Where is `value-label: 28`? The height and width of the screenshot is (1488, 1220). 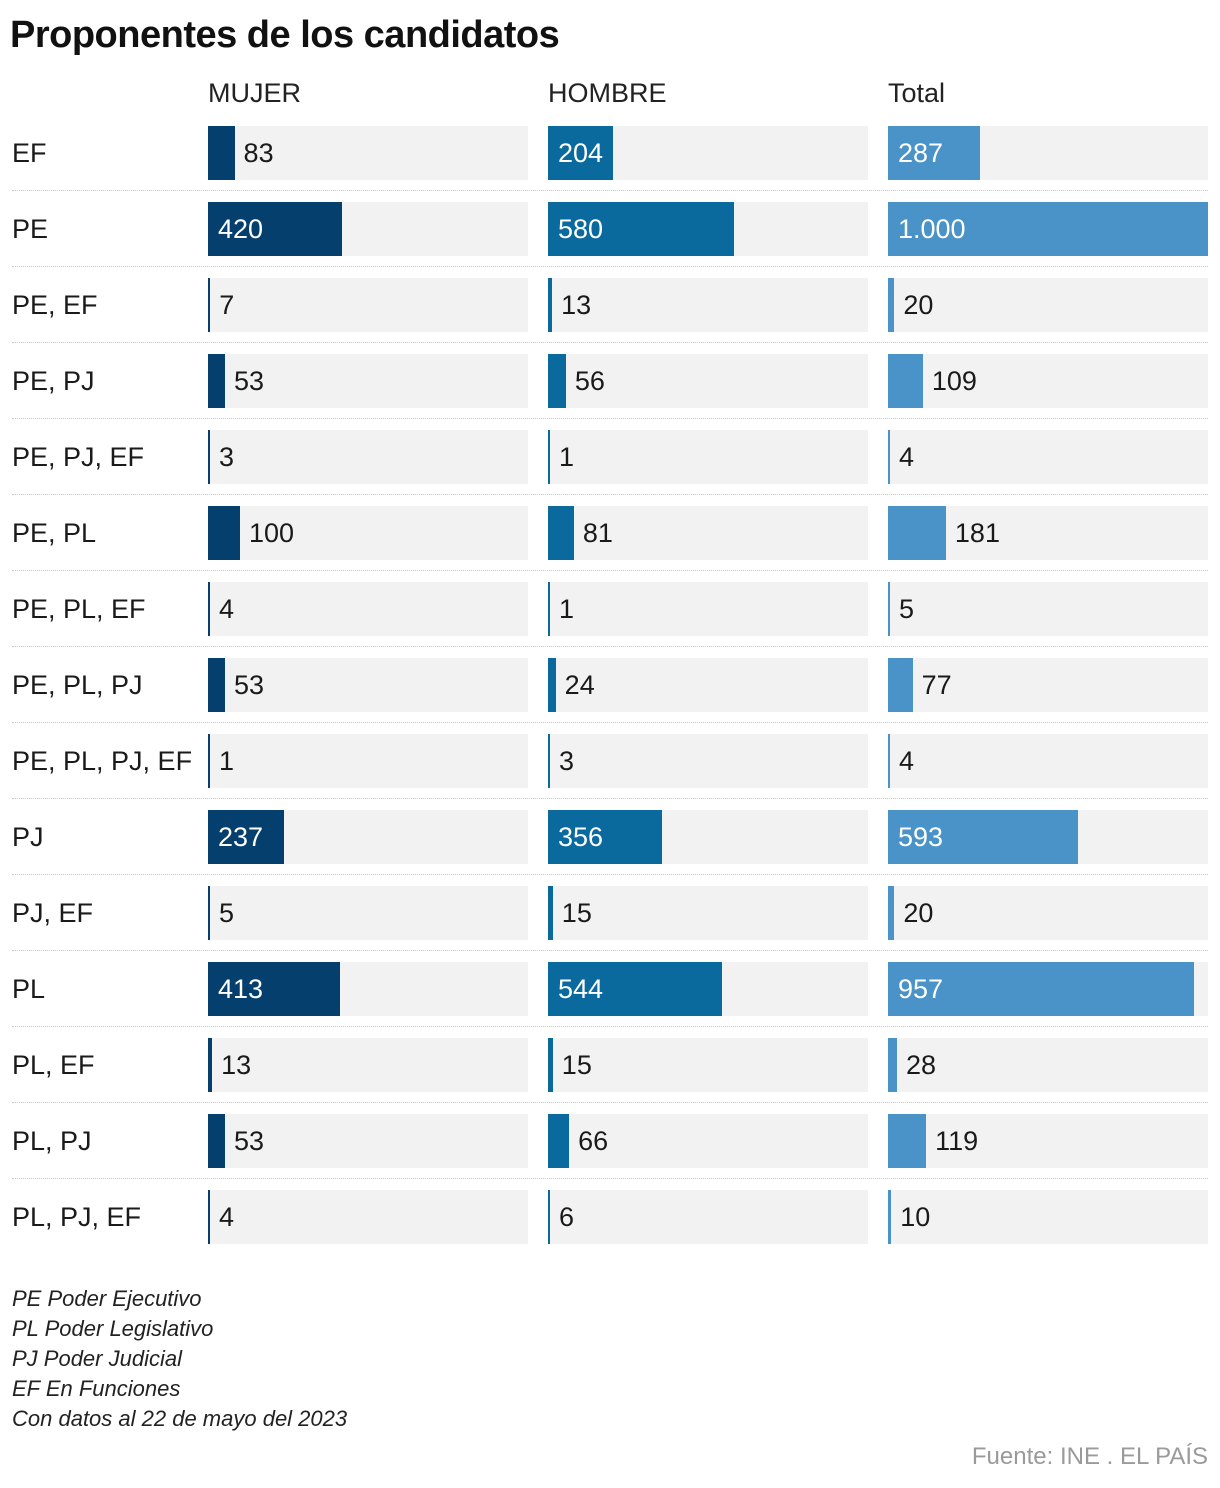
value-label: 28 is located at coordinates (920, 1065).